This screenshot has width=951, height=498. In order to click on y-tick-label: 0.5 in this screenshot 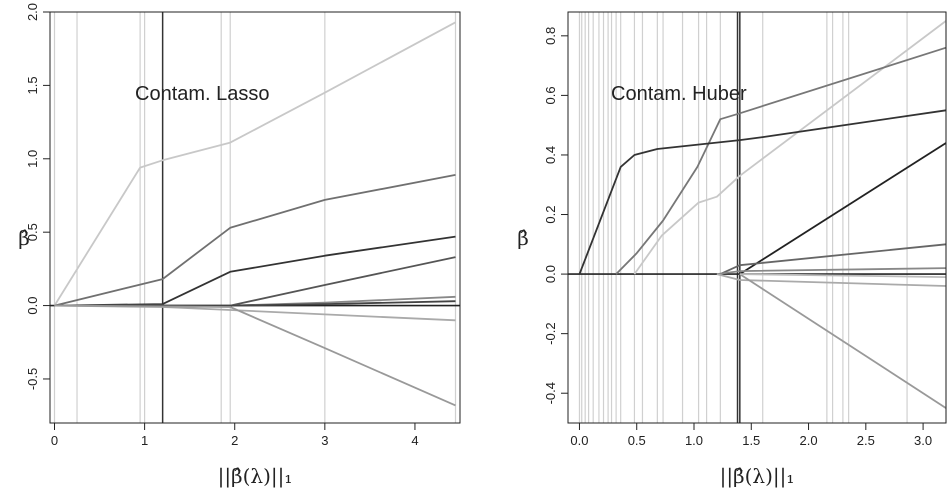, I will do `click(32, 232)`.